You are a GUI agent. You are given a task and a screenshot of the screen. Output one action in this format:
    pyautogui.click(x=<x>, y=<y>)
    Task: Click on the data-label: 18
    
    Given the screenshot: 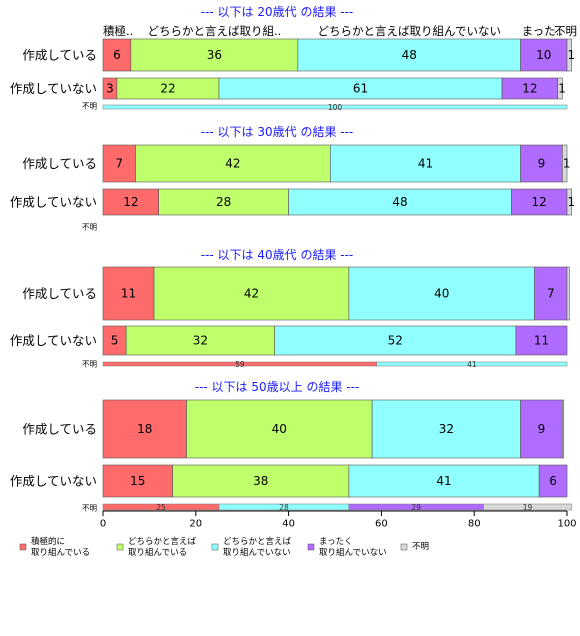 What is the action you would take?
    pyautogui.click(x=144, y=429)
    